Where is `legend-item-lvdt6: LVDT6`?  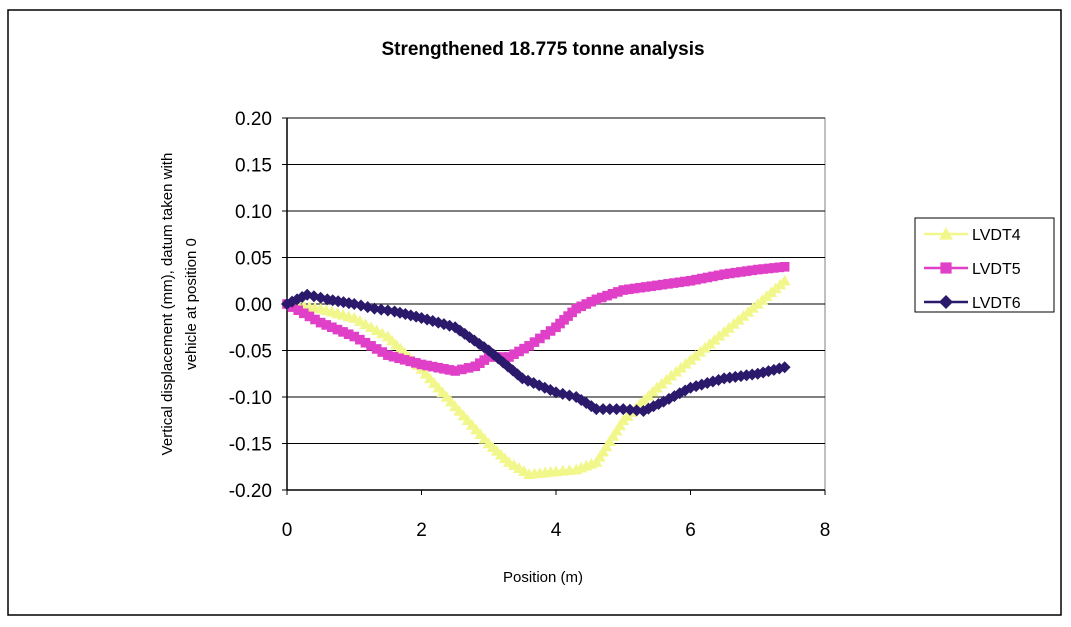
legend-item-lvdt6: LVDT6 is located at coordinates (972, 303).